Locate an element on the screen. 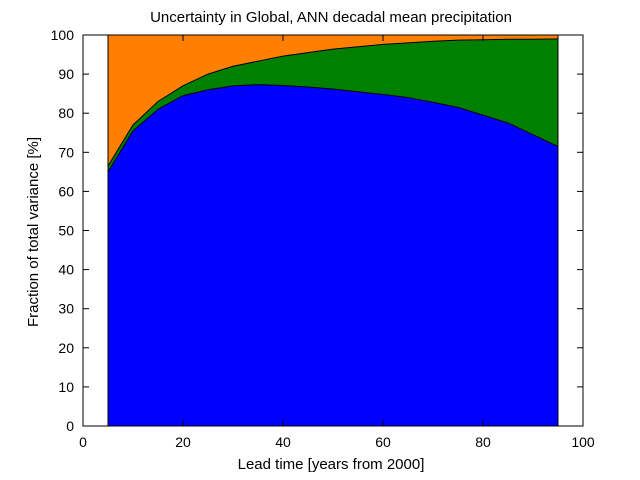  x-axis-label: Lead time [years from 2000] is located at coordinates (331, 464).